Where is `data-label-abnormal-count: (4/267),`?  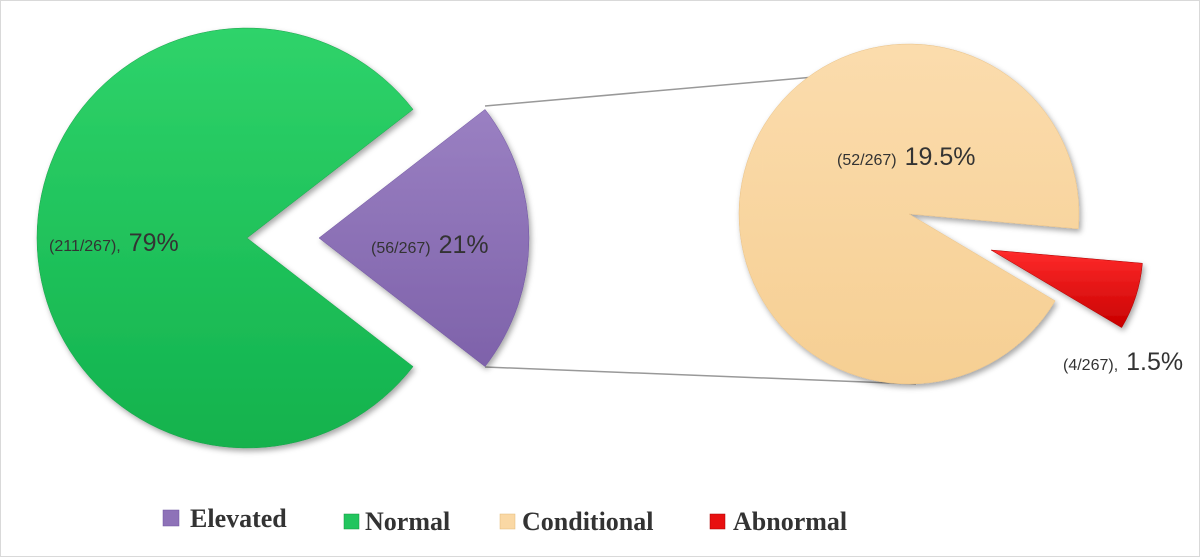
data-label-abnormal-count: (4/267), is located at coordinates (1090, 365).